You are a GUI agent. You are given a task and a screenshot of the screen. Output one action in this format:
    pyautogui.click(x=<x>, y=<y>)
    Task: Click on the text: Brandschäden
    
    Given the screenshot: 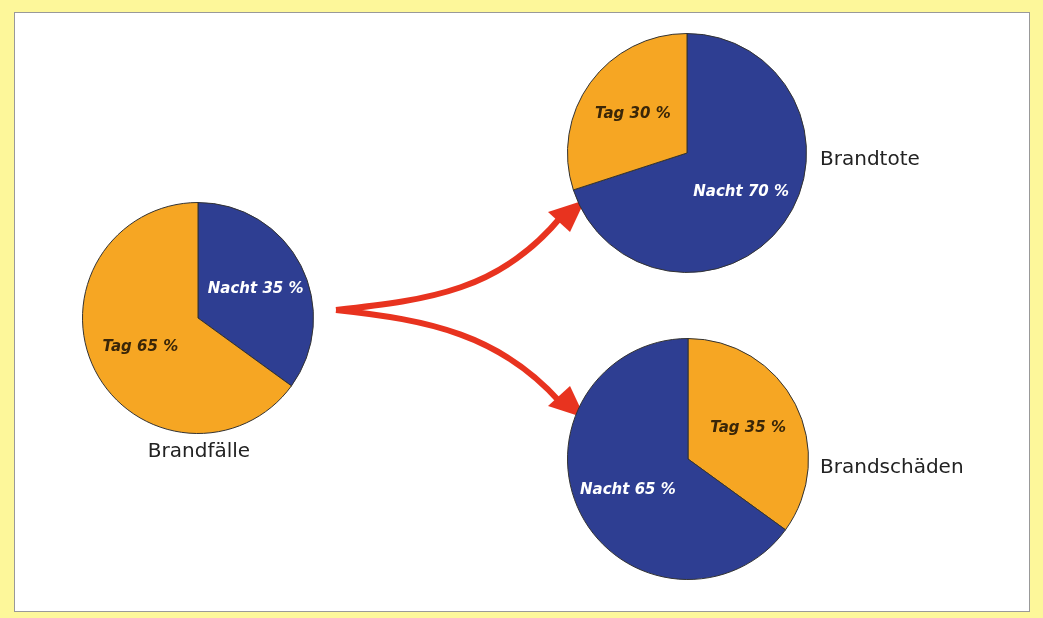 What is the action you would take?
    pyautogui.click(x=892, y=466)
    